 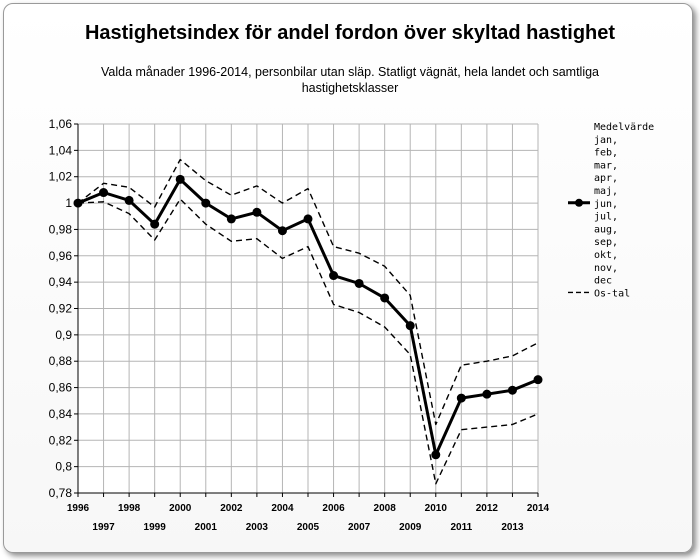 I want to click on legend-month: maj,, so click(x=606, y=191).